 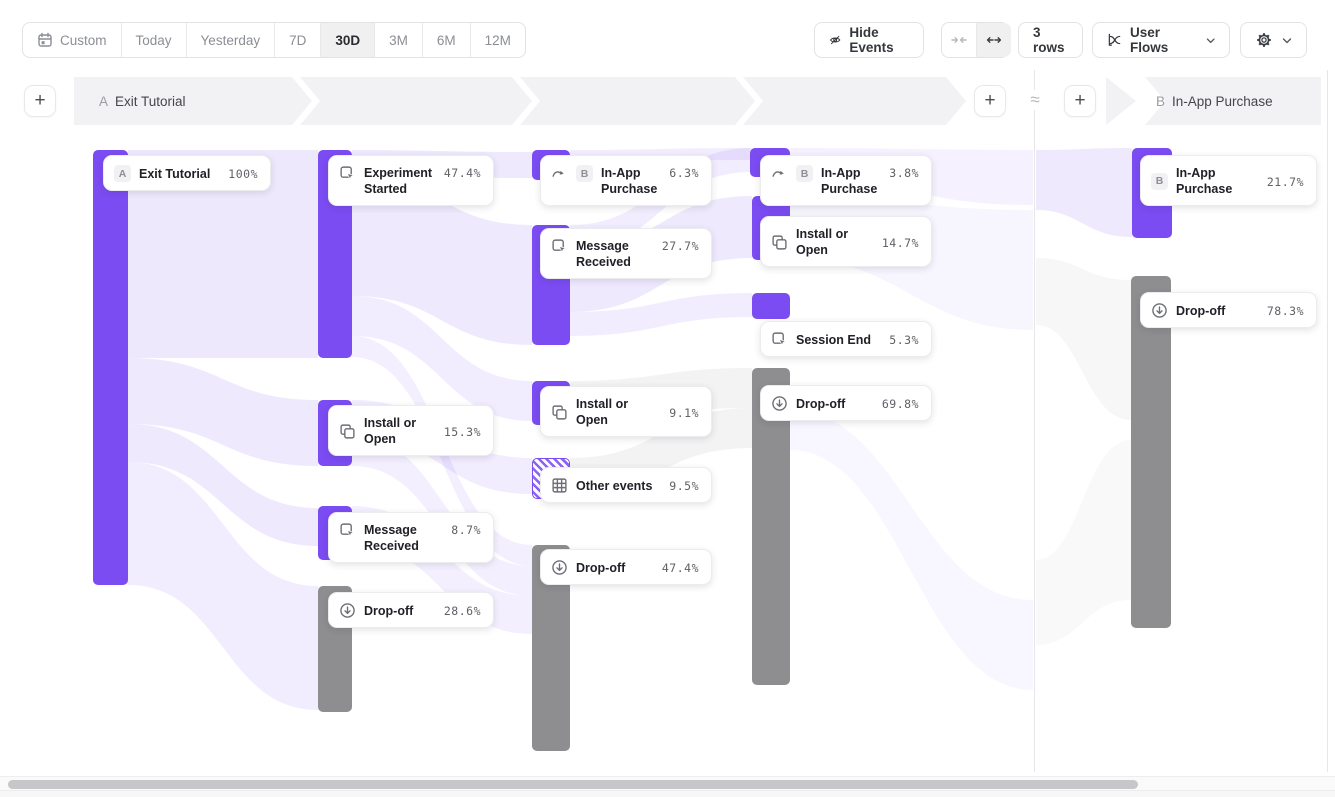 What do you see at coordinates (846, 403) in the screenshot?
I see `node-card-dropoff-4: Drop-off 69.8%` at bounding box center [846, 403].